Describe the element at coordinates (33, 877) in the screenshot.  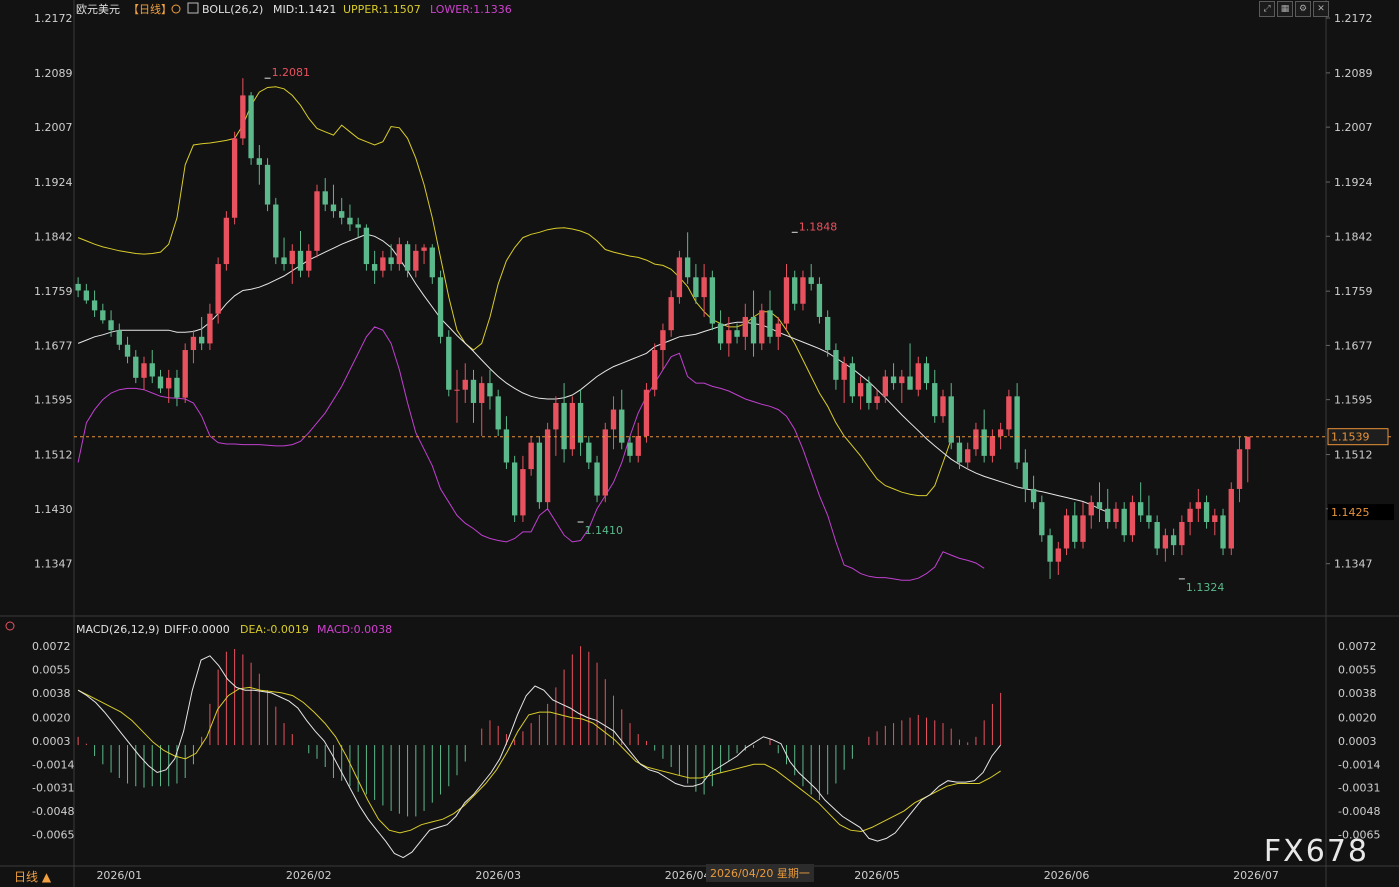
I see `period-selector-button: 日线 ▲` at that location.